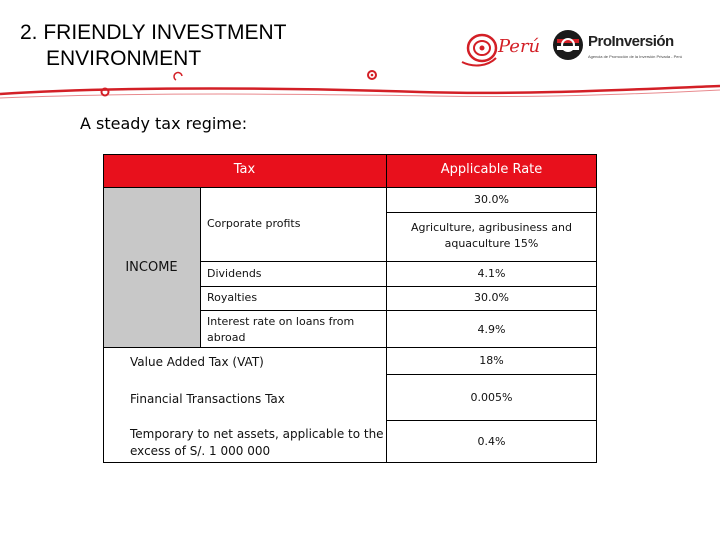 This screenshot has height=540, width=720. I want to click on royalties-label: Royalties, so click(232, 297).